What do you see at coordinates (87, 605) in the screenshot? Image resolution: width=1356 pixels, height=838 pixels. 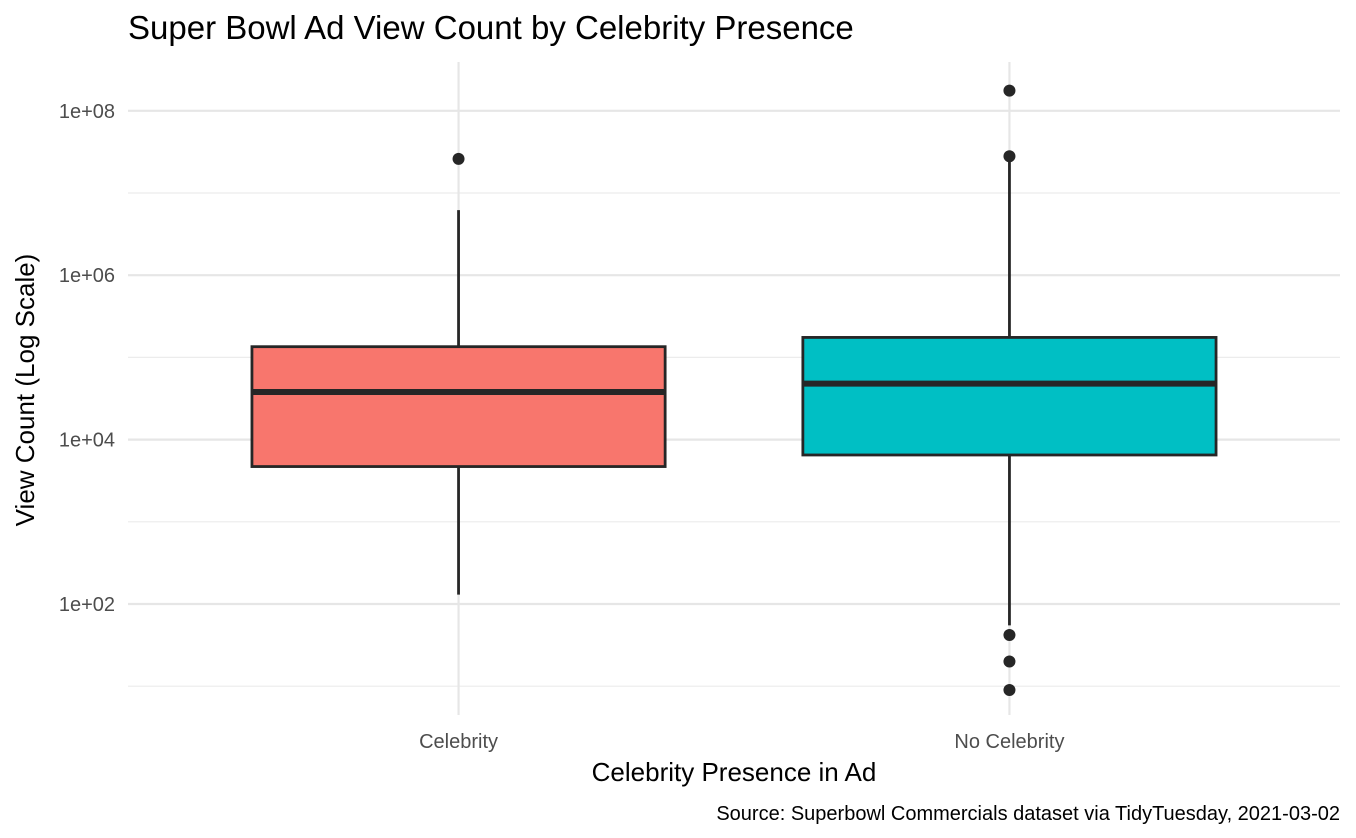 I see `y-tick-label: 1e+02` at bounding box center [87, 605].